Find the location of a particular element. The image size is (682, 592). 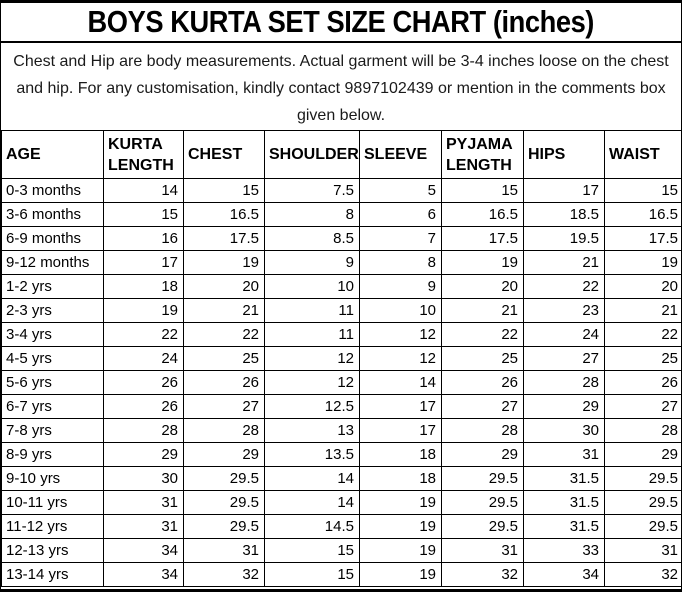

column-header-shoulder: SHOULDER is located at coordinates (312, 154).